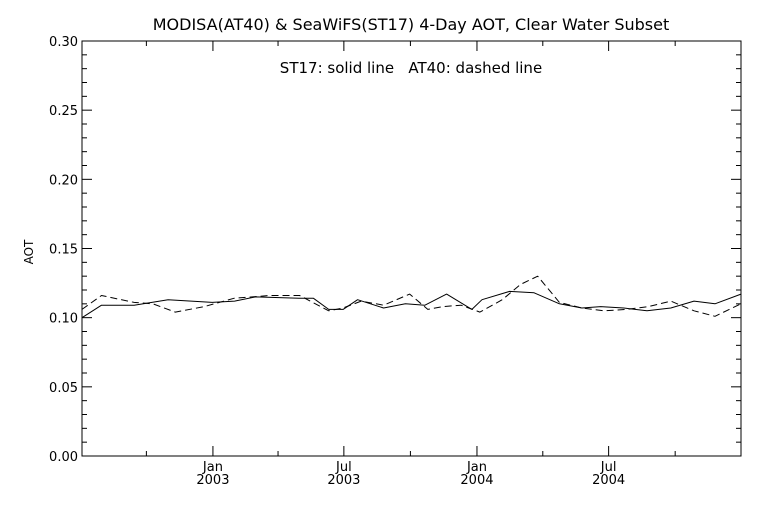 This screenshot has width=768, height=512. Describe the element at coordinates (63, 319) in the screenshot. I see `y-tick-label: 0.10` at that location.